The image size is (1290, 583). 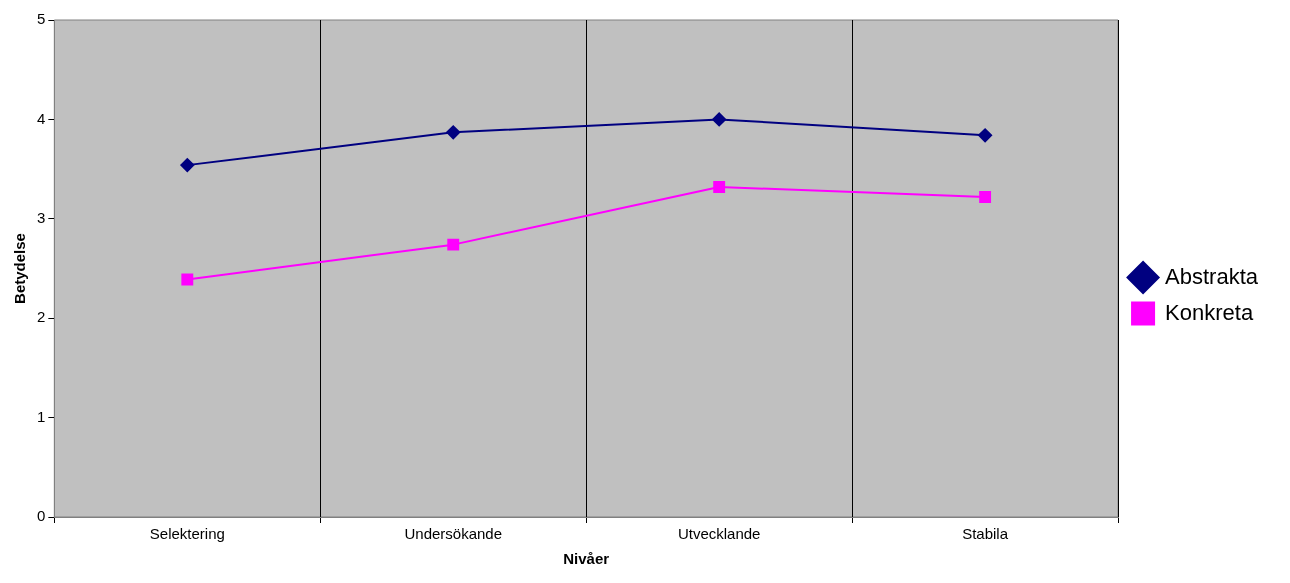 What do you see at coordinates (41, 516) in the screenshot?
I see `y-tick-label: 0` at bounding box center [41, 516].